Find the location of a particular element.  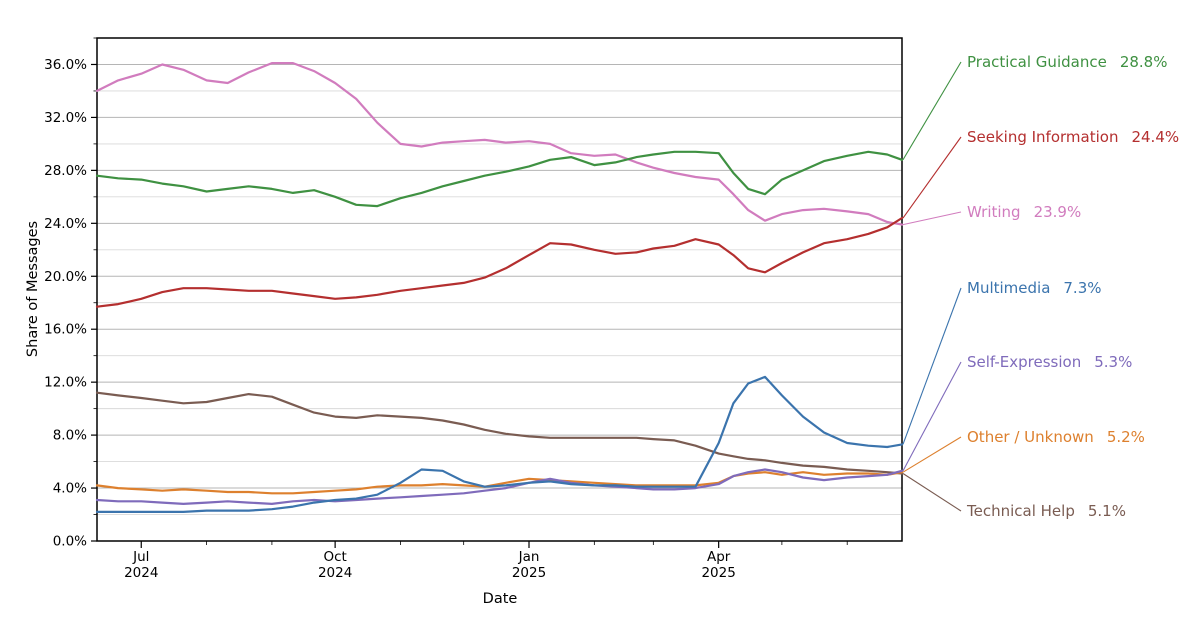

x-tick-label: Jul 2024 is located at coordinates (141, 565).